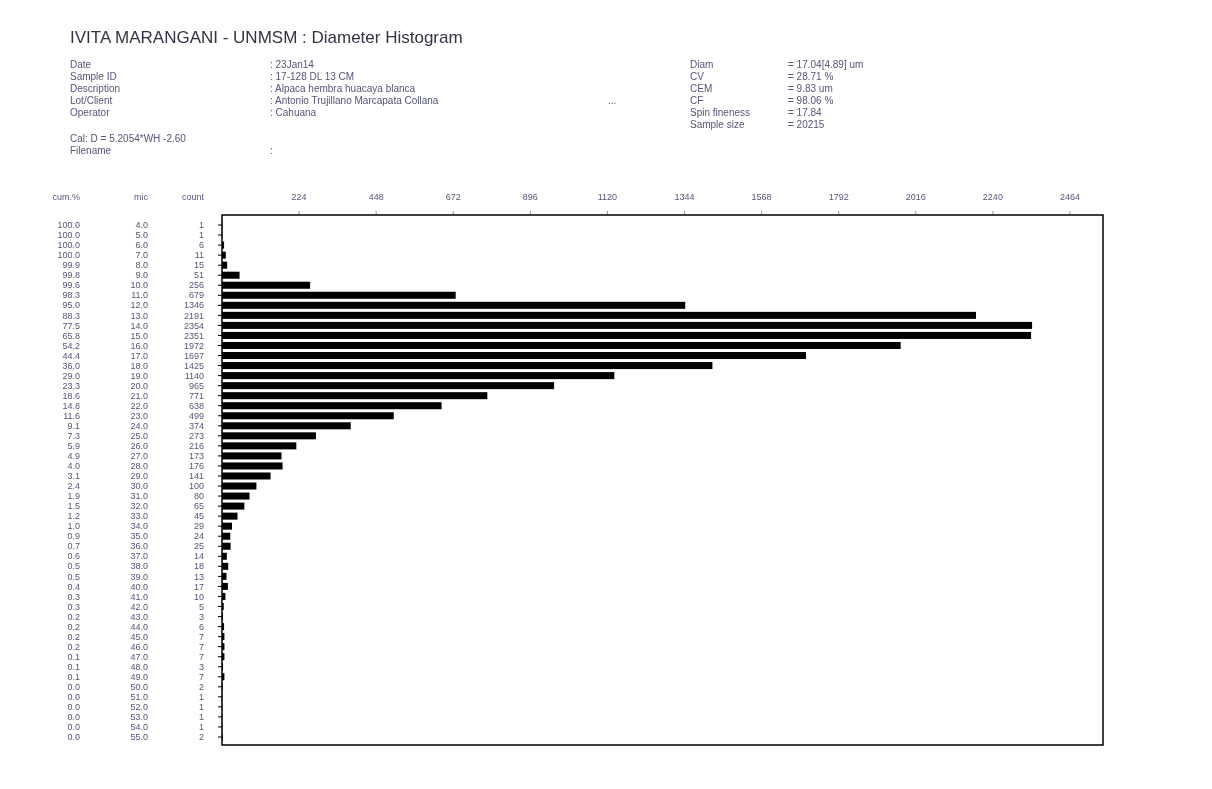 Image resolution: width=1212 pixels, height=789 pixels. What do you see at coordinates (141, 225) in the screenshot?
I see `y-tick-label: 4.0` at bounding box center [141, 225].